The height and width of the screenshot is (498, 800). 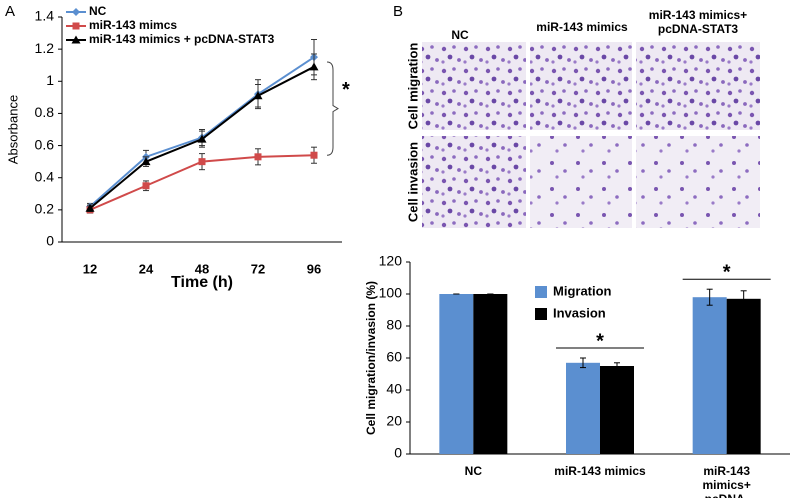 What do you see at coordinates (398, 11) in the screenshot?
I see `panel-label: B` at bounding box center [398, 11].